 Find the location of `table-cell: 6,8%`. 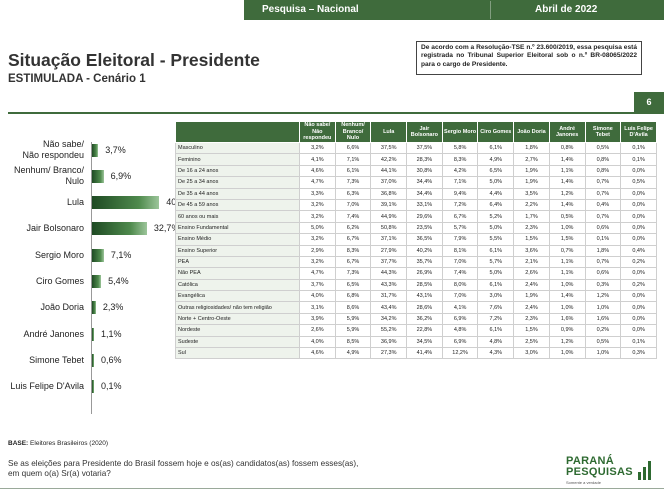

table-cell: 6,8% is located at coordinates (353, 296).